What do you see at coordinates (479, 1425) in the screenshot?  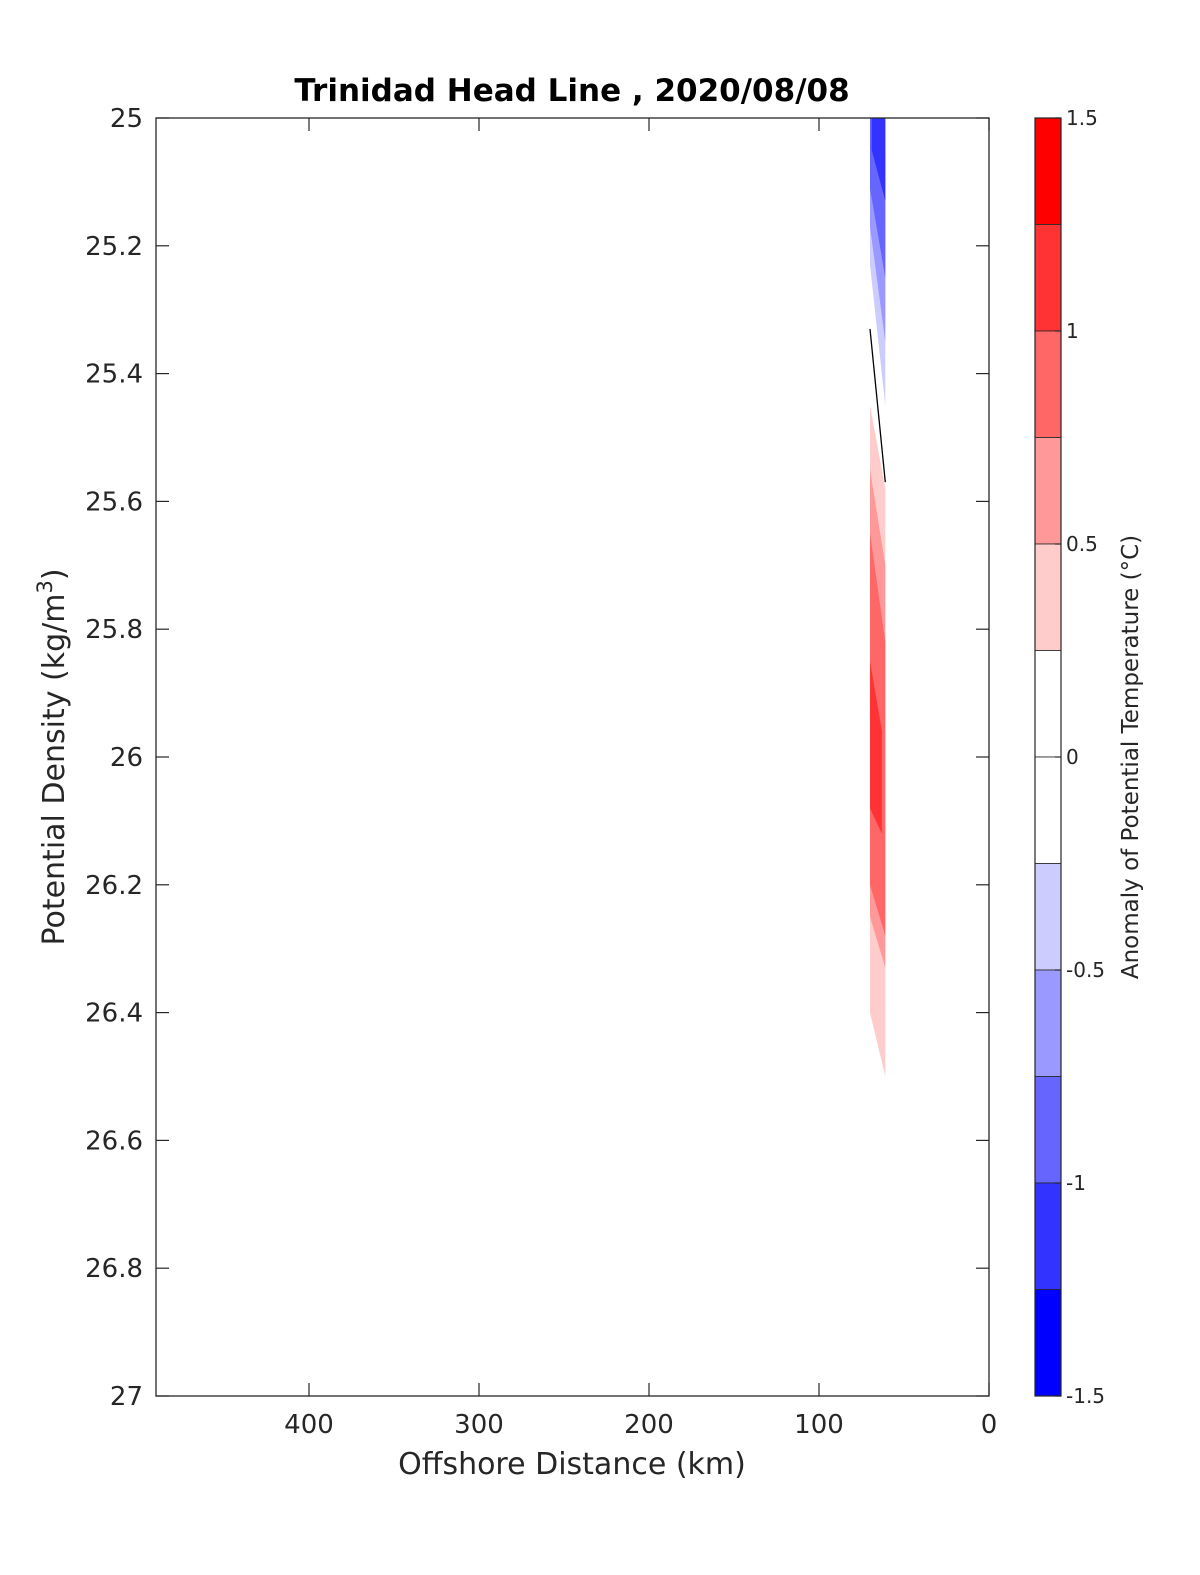 I see `x-tick-label: 300` at bounding box center [479, 1425].